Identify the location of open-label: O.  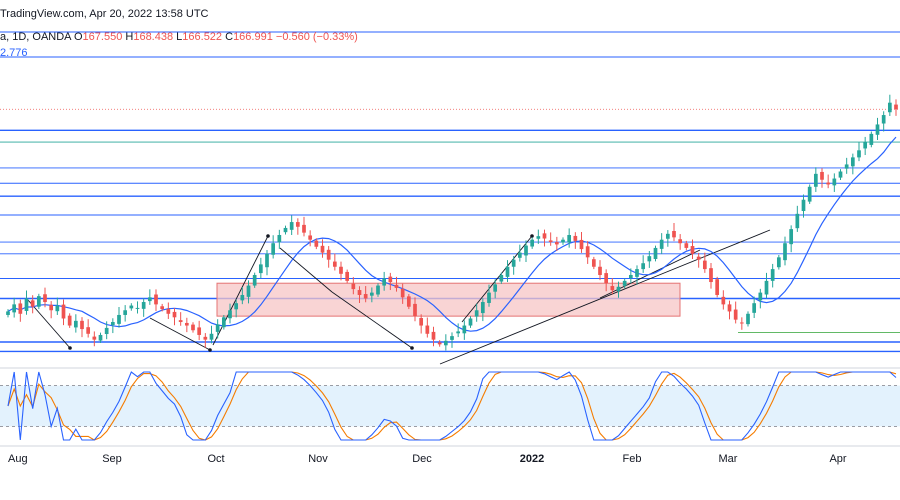
(78, 37).